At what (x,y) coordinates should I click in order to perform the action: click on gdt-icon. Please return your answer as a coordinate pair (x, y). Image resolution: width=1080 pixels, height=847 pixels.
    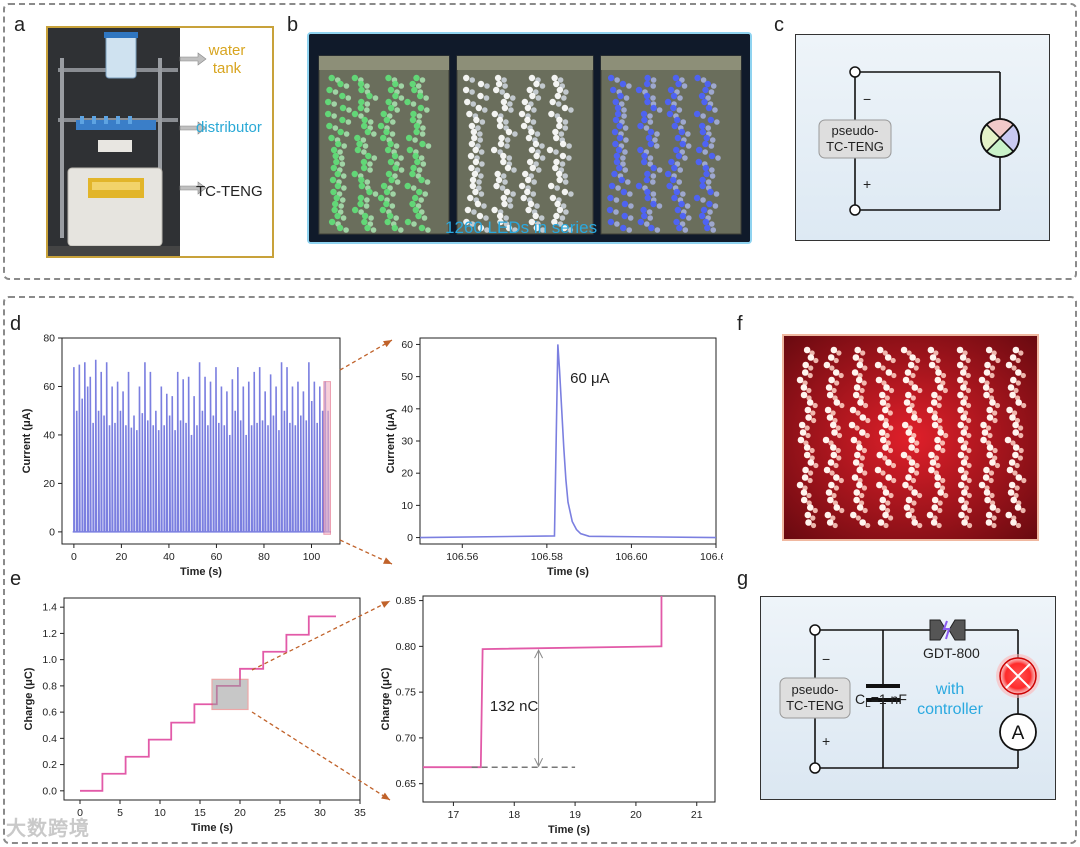
    Looking at the image, I should click on (947, 630).